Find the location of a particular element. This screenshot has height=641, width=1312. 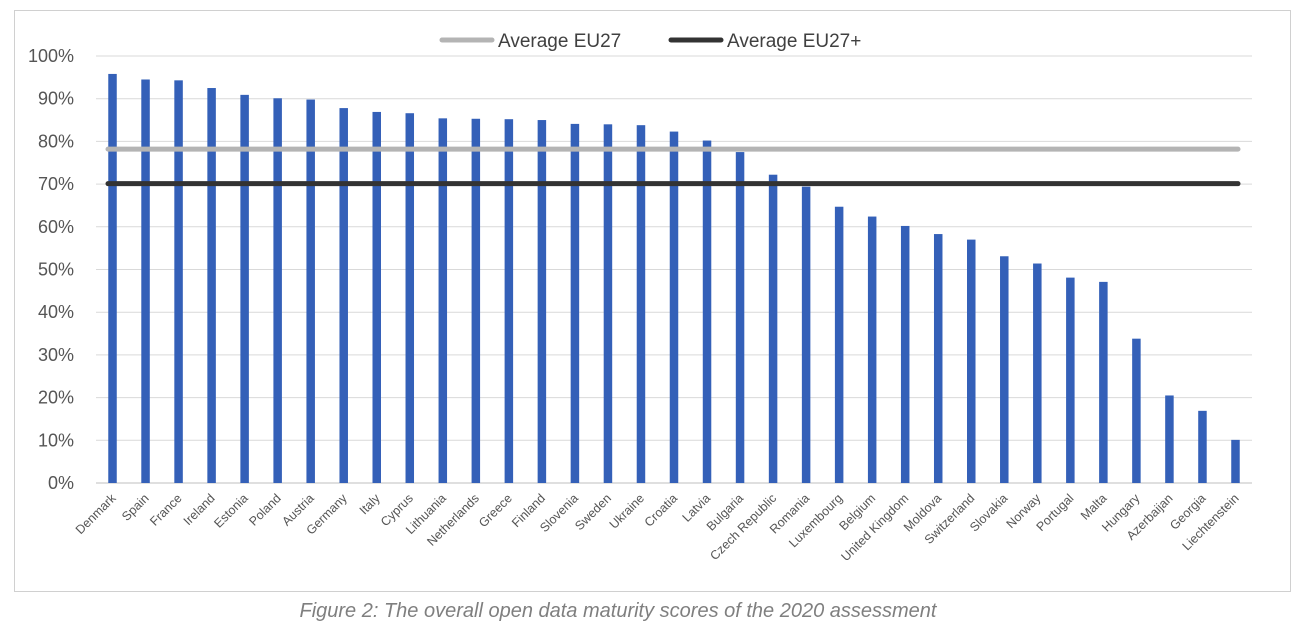

legend-label: Average EU27+ is located at coordinates (794, 41).